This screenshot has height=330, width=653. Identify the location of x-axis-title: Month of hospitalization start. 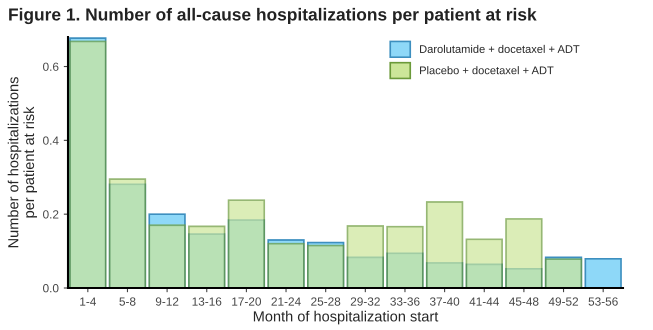
(346, 317).